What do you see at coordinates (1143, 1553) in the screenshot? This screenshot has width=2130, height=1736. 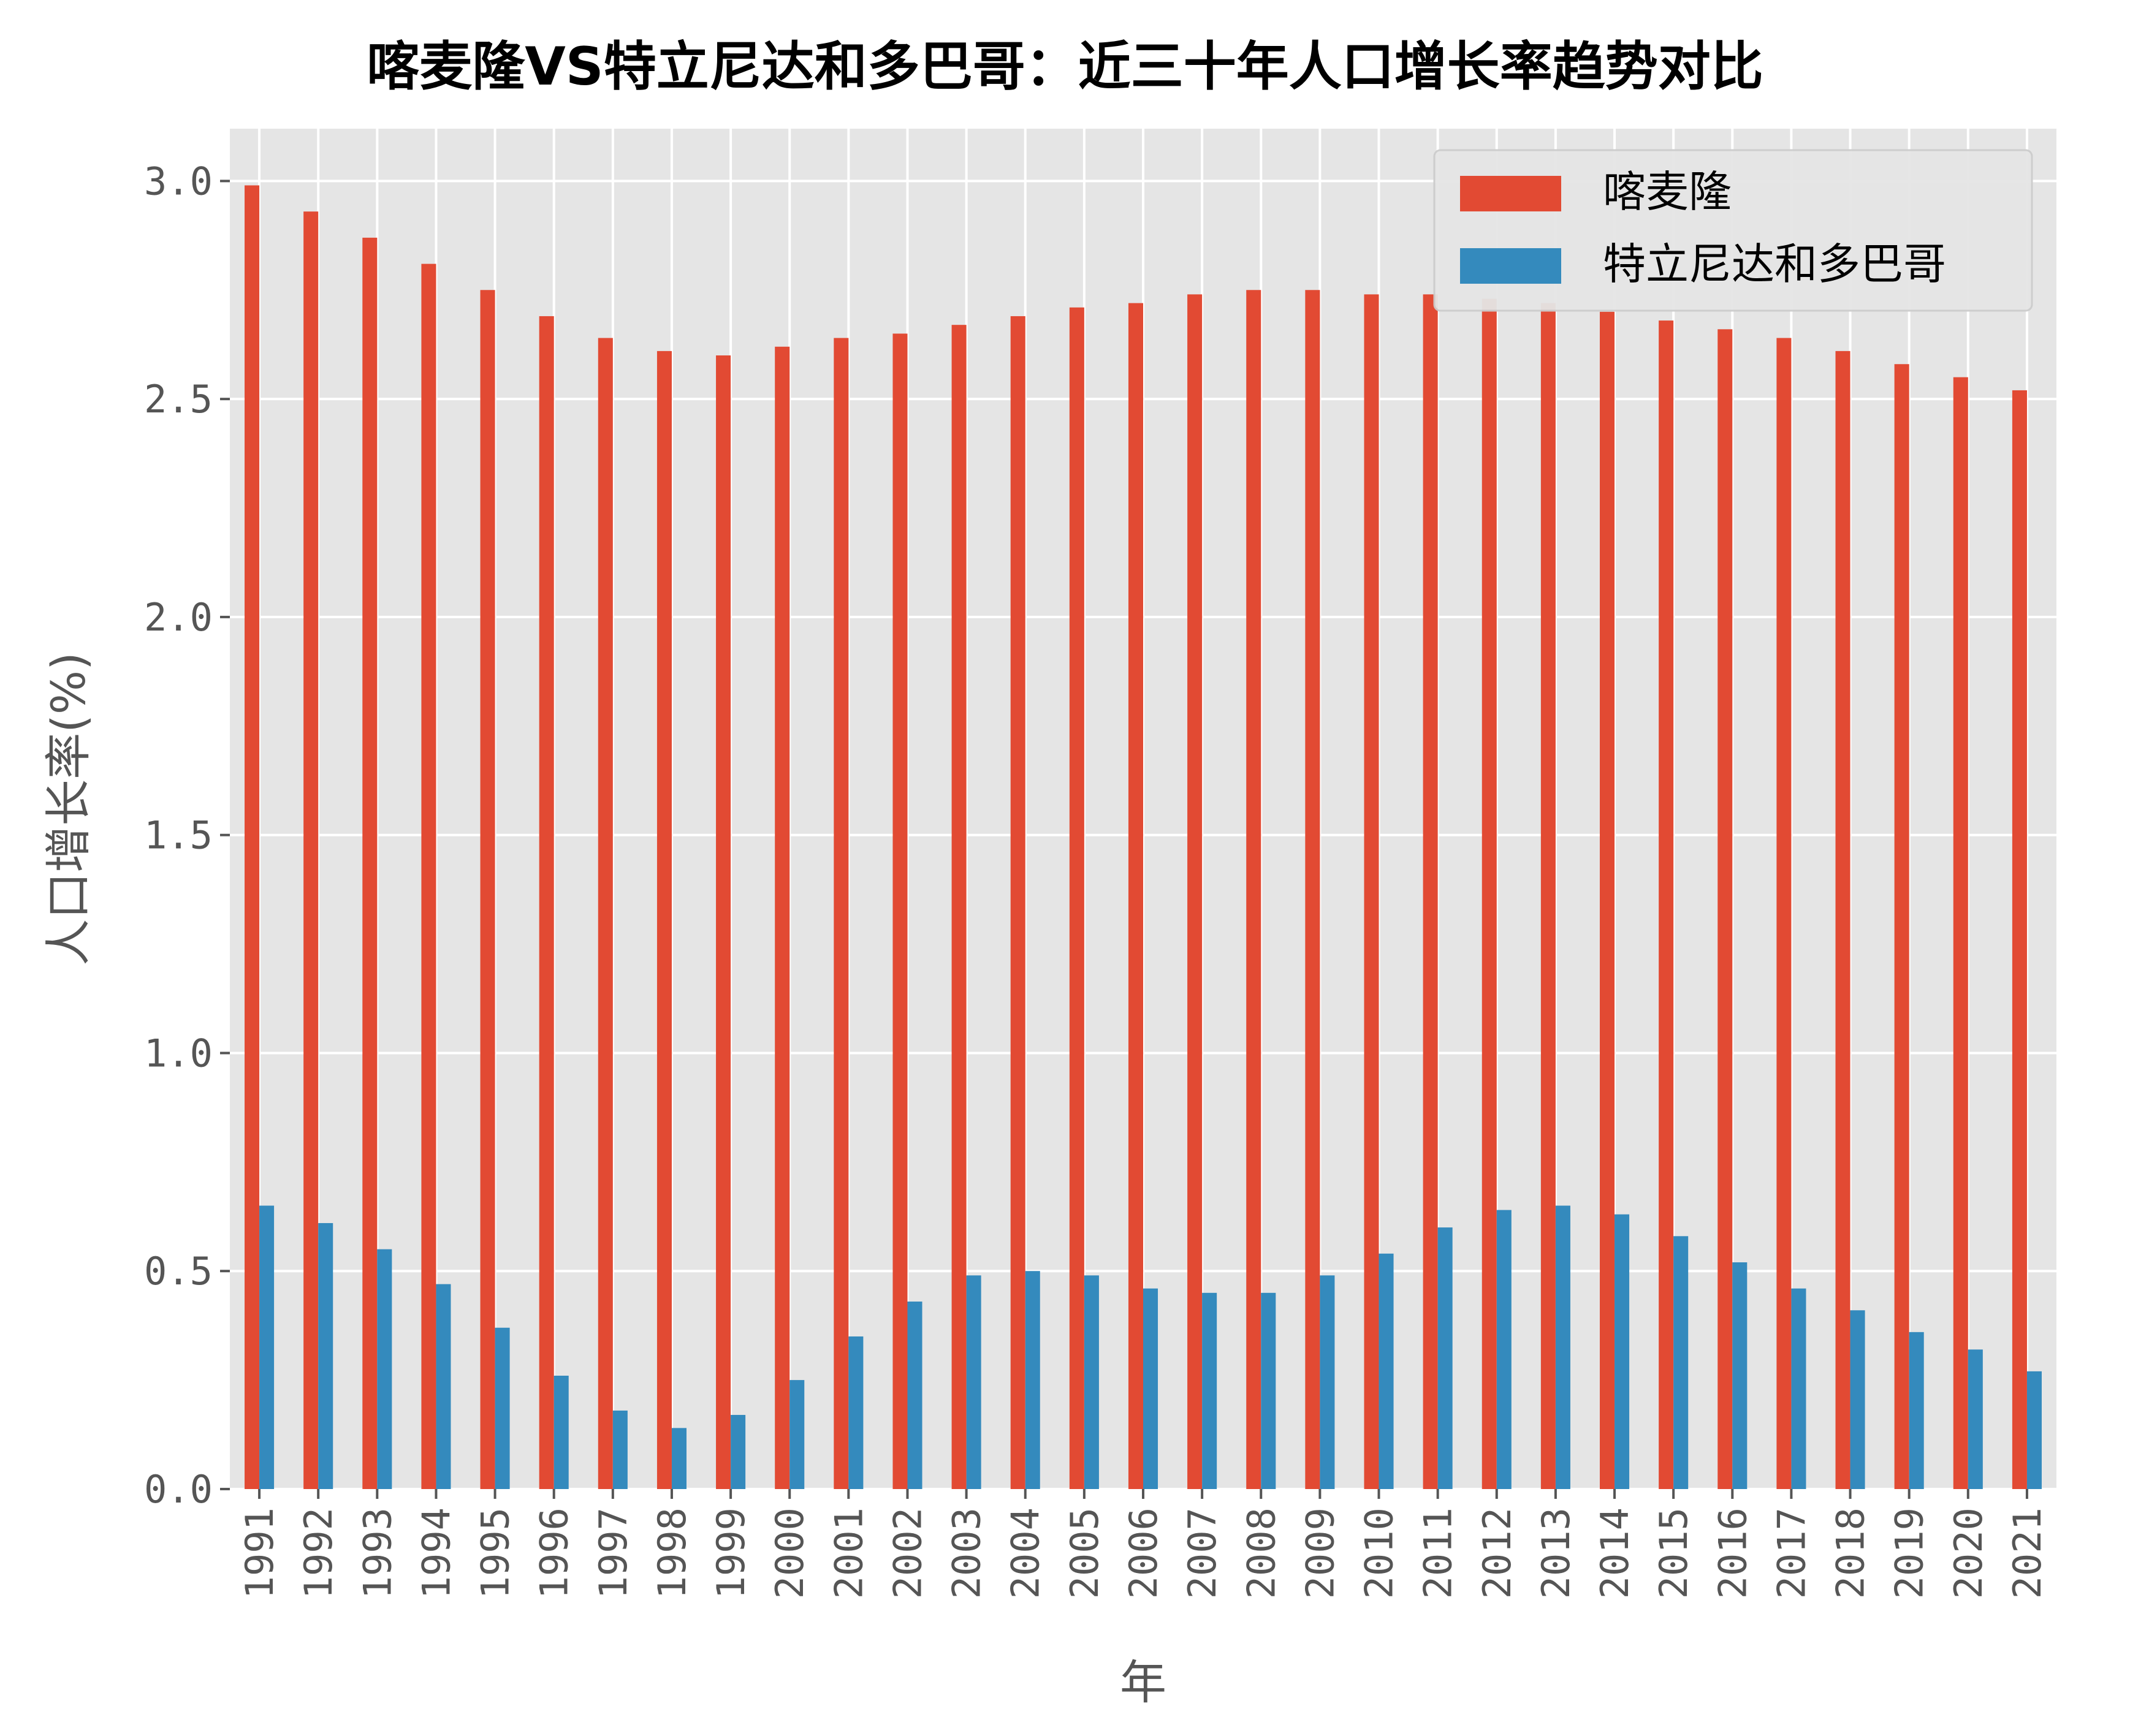 I see `x-tick-label: 2006` at bounding box center [1143, 1553].